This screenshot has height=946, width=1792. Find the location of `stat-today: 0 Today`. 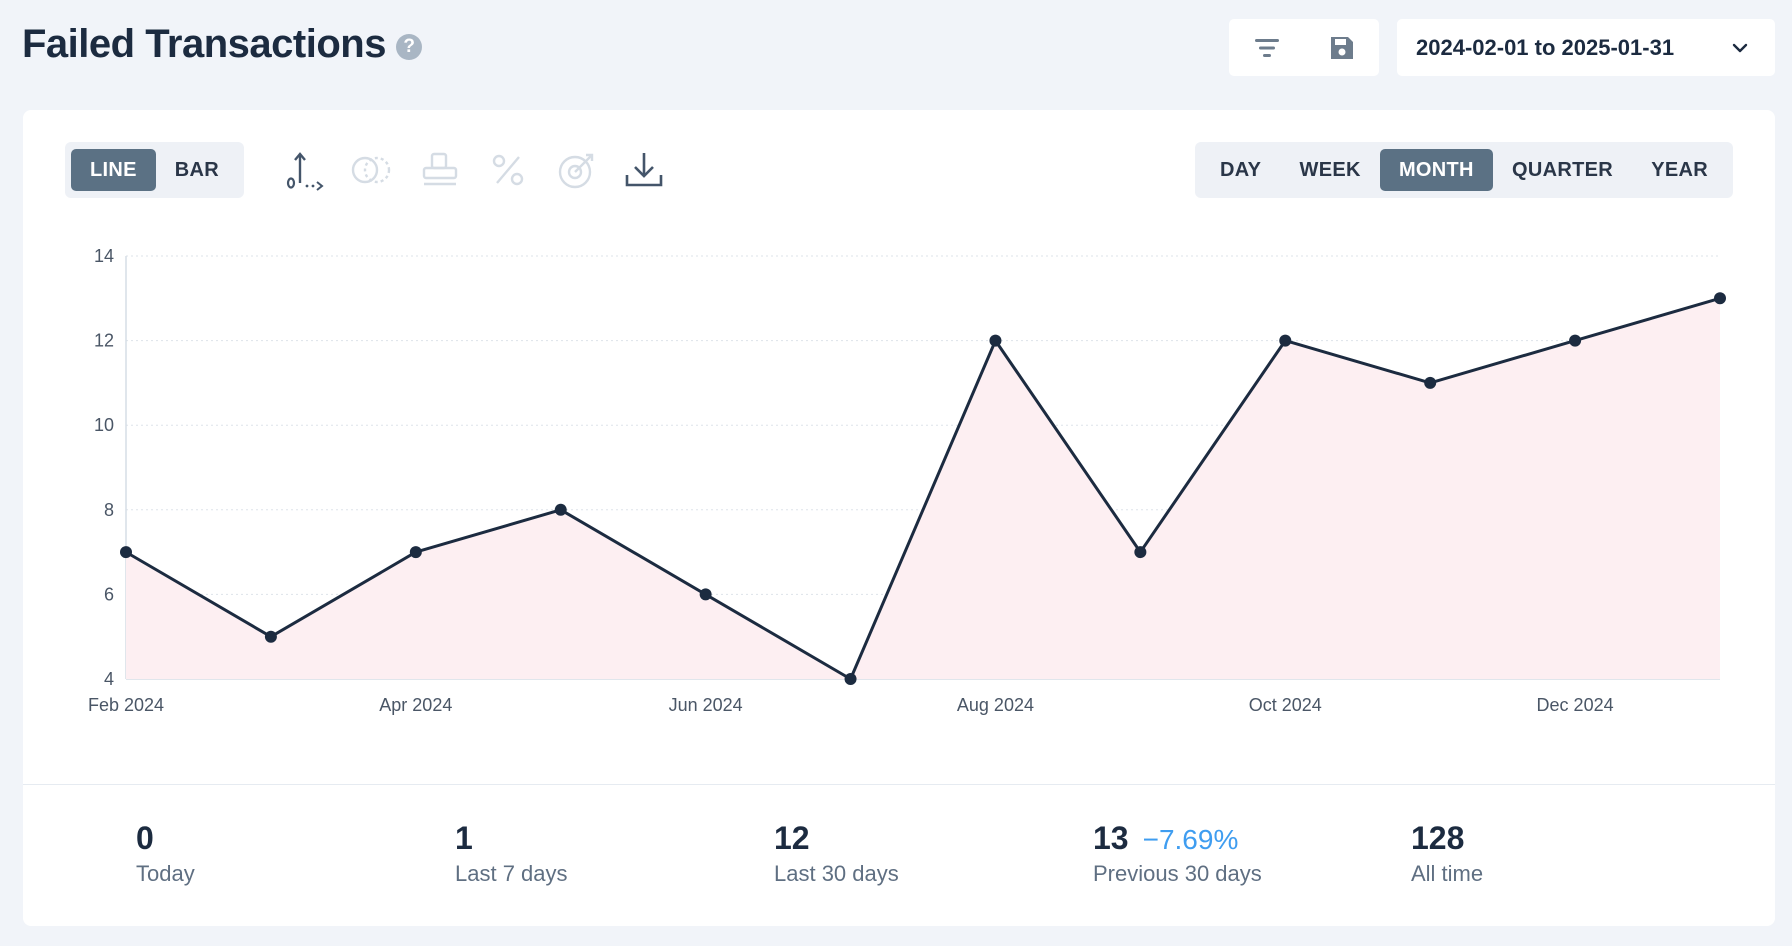

stat-today: 0 Today is located at coordinates (165, 853).